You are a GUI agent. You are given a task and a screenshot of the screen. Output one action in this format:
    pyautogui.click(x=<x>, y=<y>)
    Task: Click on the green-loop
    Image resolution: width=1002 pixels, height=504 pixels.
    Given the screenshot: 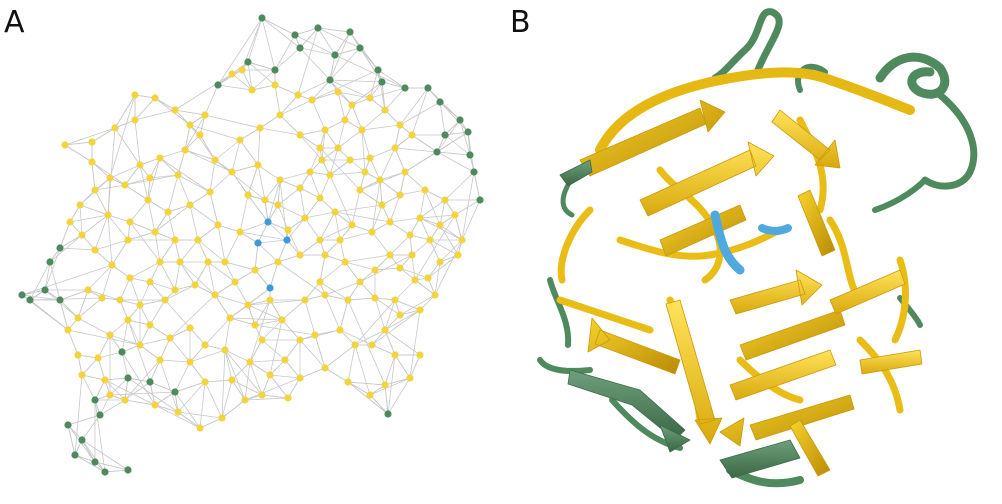 What is the action you would take?
    pyautogui.click(x=747, y=45)
    